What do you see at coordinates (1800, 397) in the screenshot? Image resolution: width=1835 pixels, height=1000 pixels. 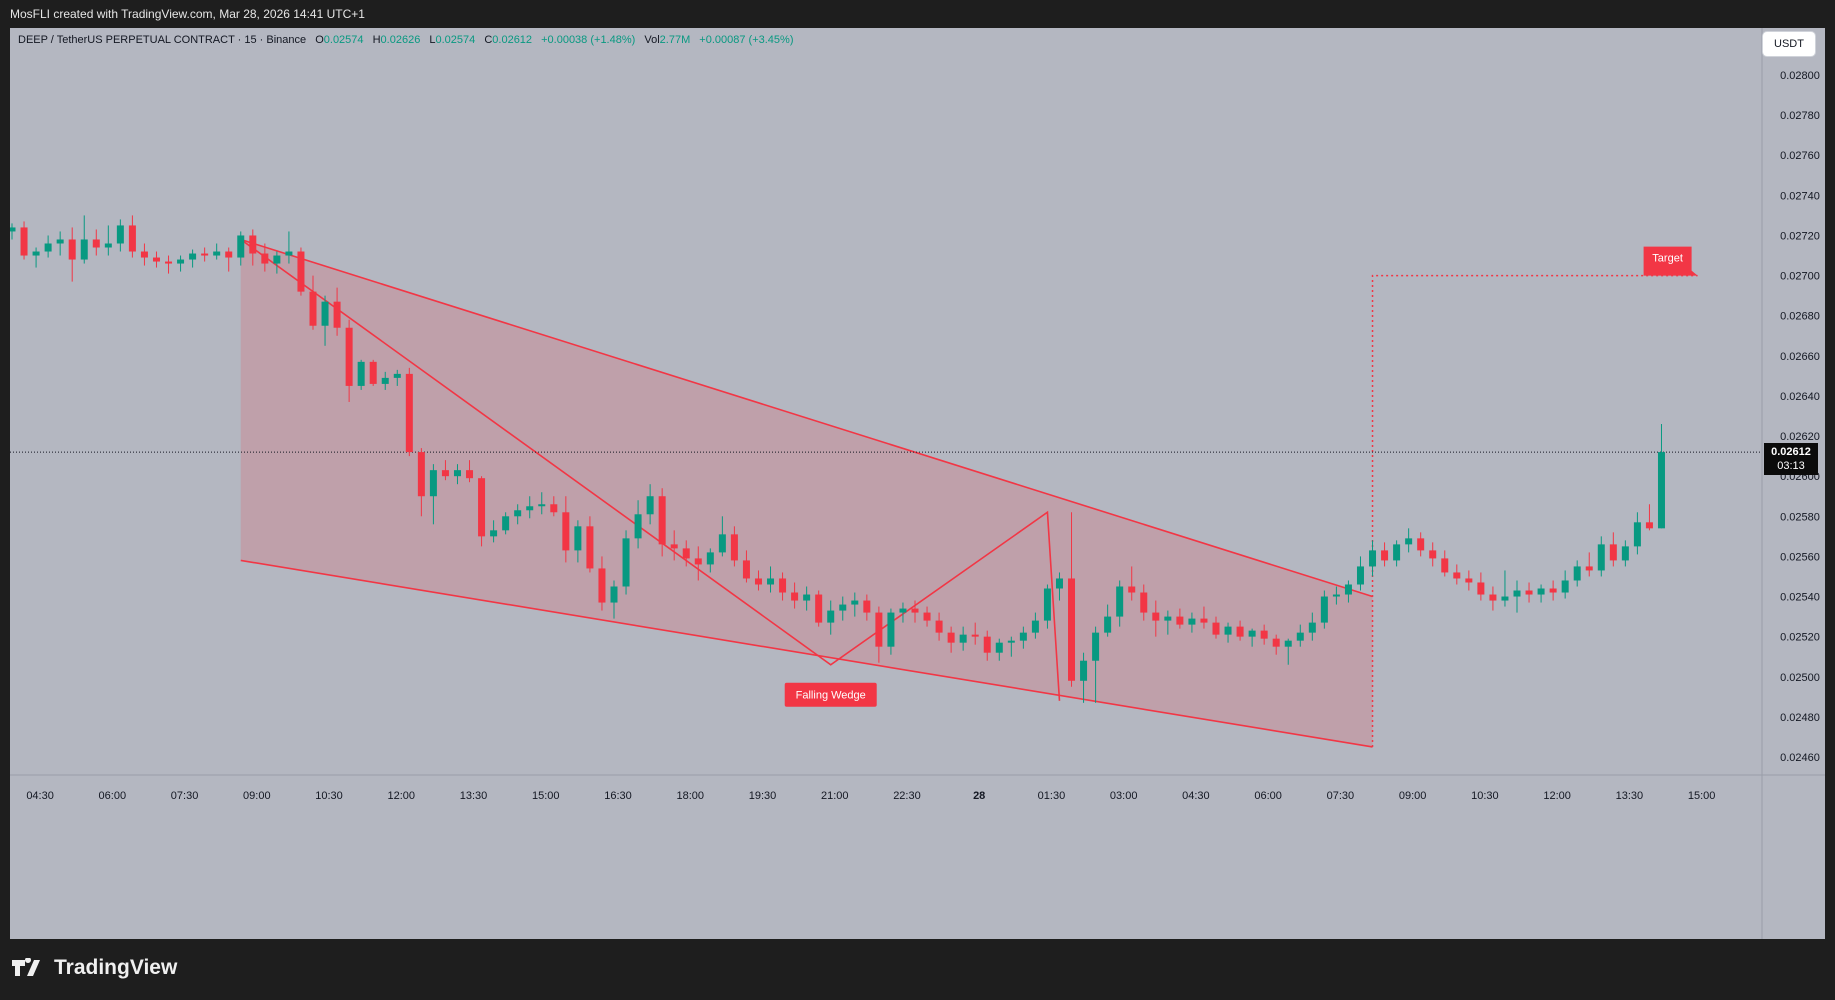 I see `price-axis-tick-label: 0.02640` at bounding box center [1800, 397].